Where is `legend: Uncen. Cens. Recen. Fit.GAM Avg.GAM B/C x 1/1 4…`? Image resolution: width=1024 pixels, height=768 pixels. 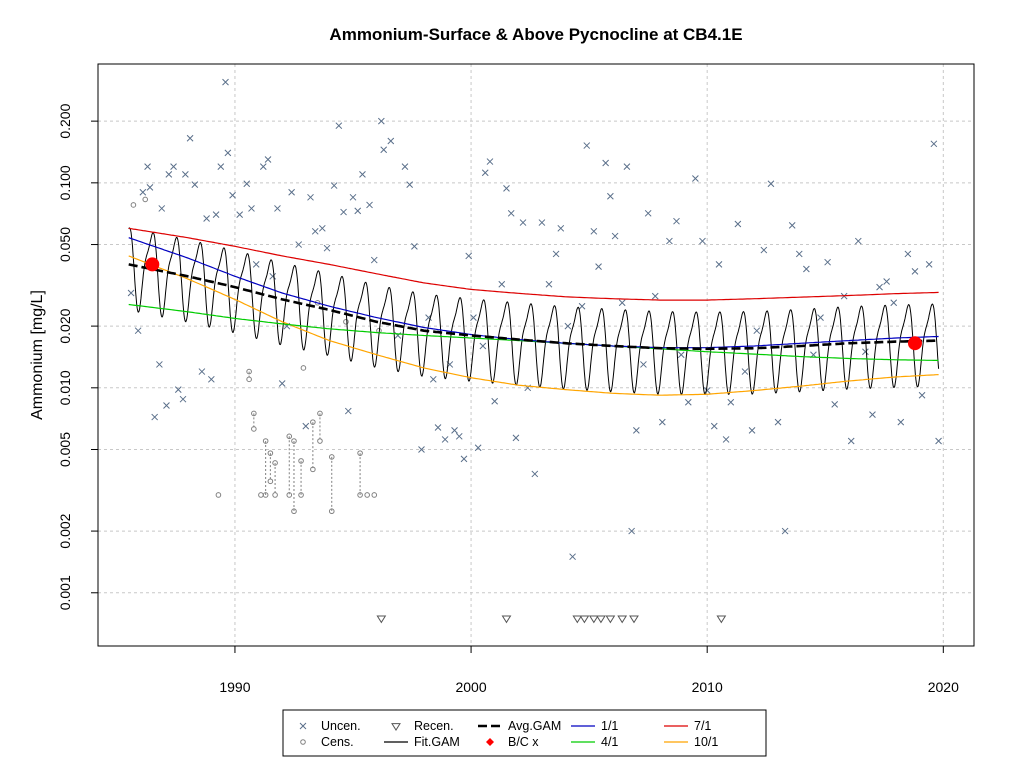
legend: Uncen. Cens. Recen. Fit.GAM Avg.GAM B/C x 1/1 4… is located at coordinates (524, 733).